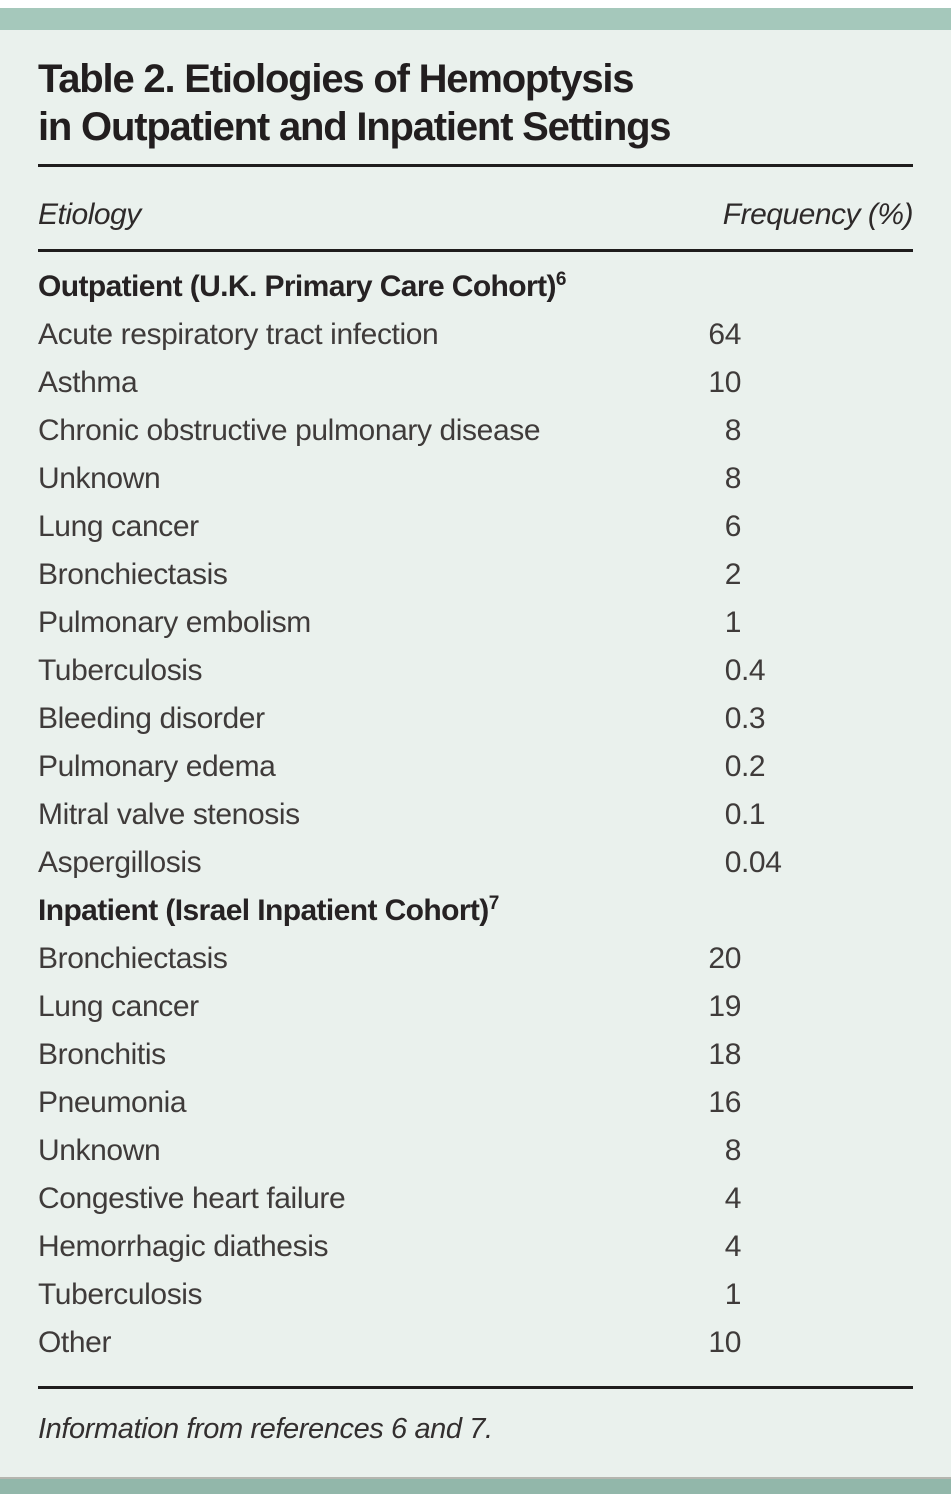  I want to click on frequency-fraction-part: .04, so click(761, 862).